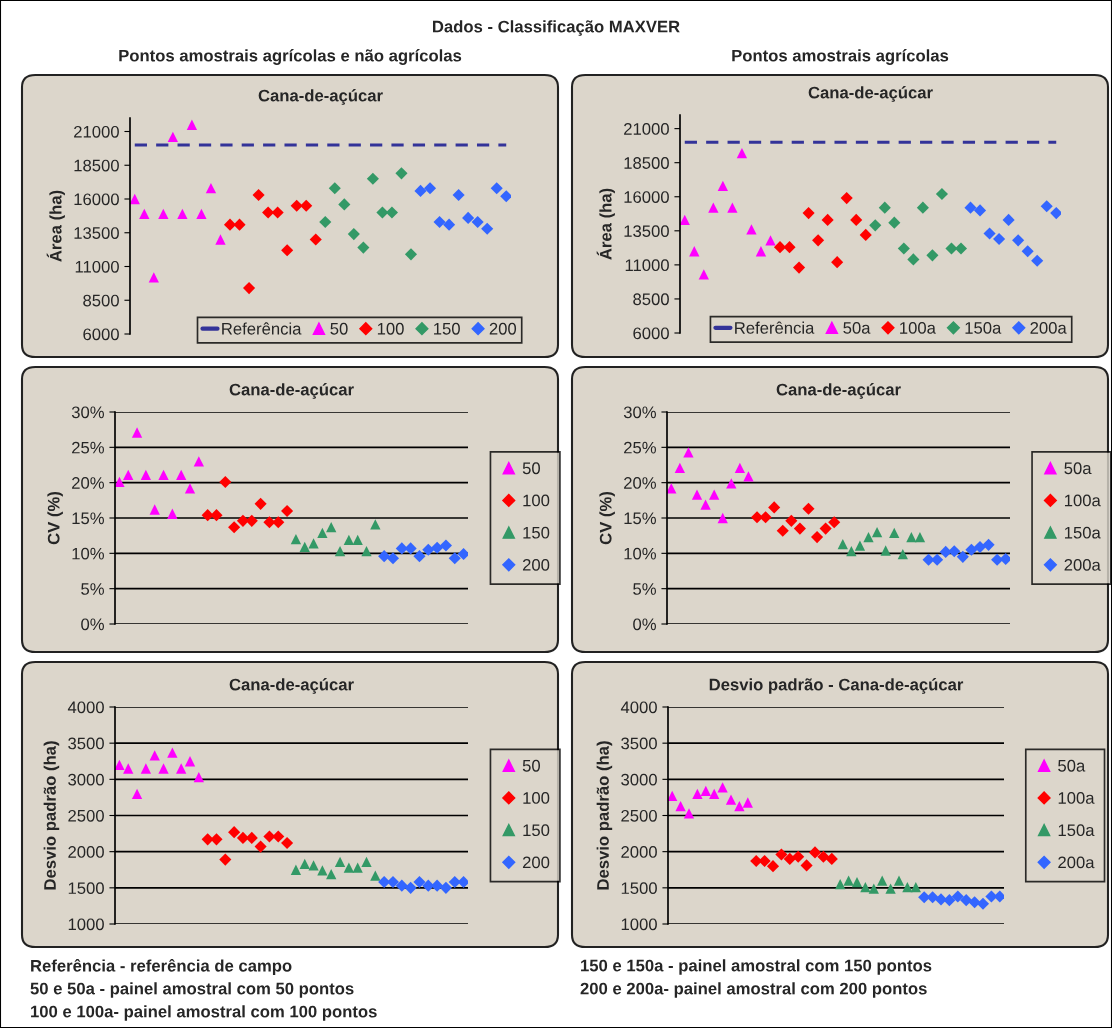 This screenshot has width=1112, height=1028. Describe the element at coordinates (607, 518) in the screenshot. I see `y-axis-title: CV (%)` at that location.